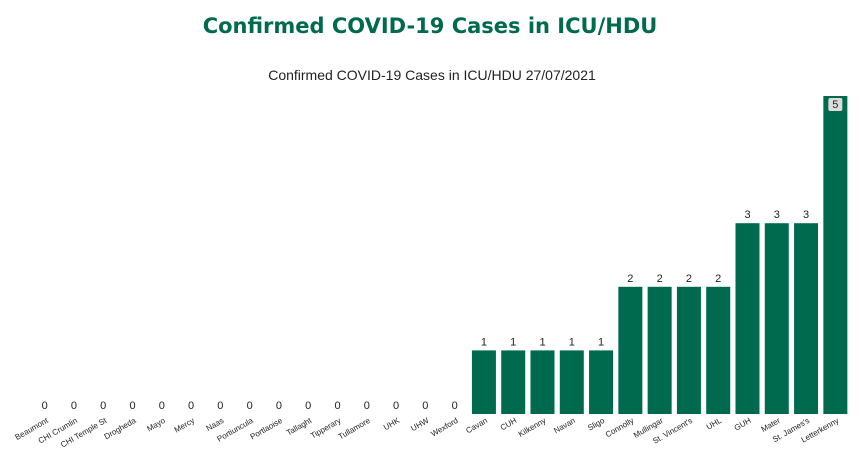  What do you see at coordinates (220, 406) in the screenshot?
I see `value-label-6: 0` at bounding box center [220, 406].